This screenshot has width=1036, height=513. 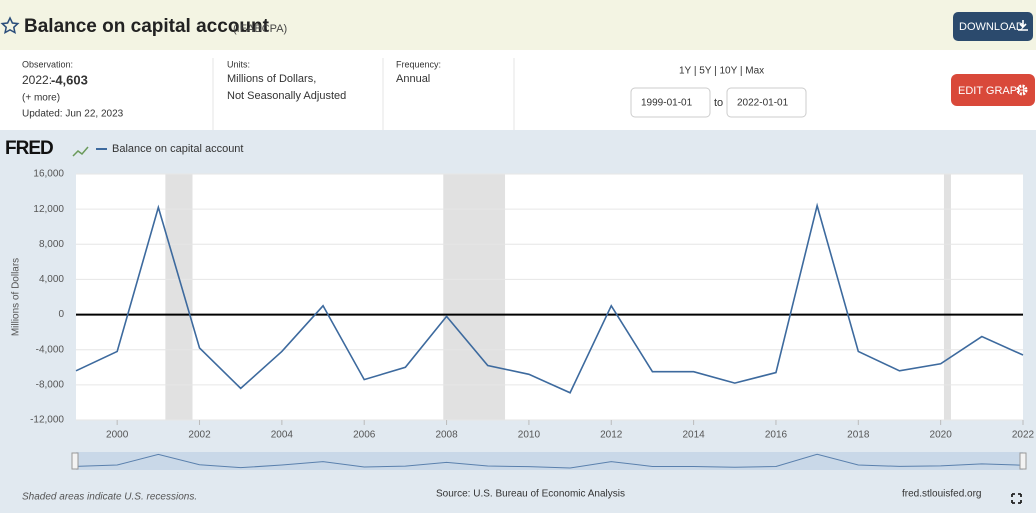 I want to click on y-tick-label: -8,000, so click(x=50, y=384).